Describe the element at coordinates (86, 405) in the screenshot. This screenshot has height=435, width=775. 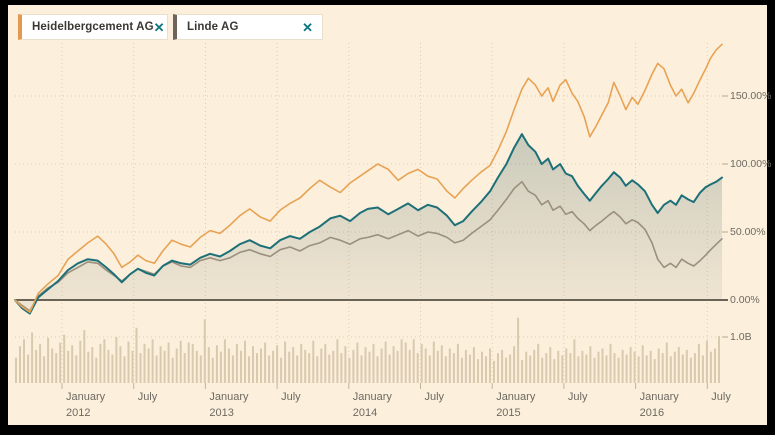
I see `x-axis-label: January 2012` at that location.